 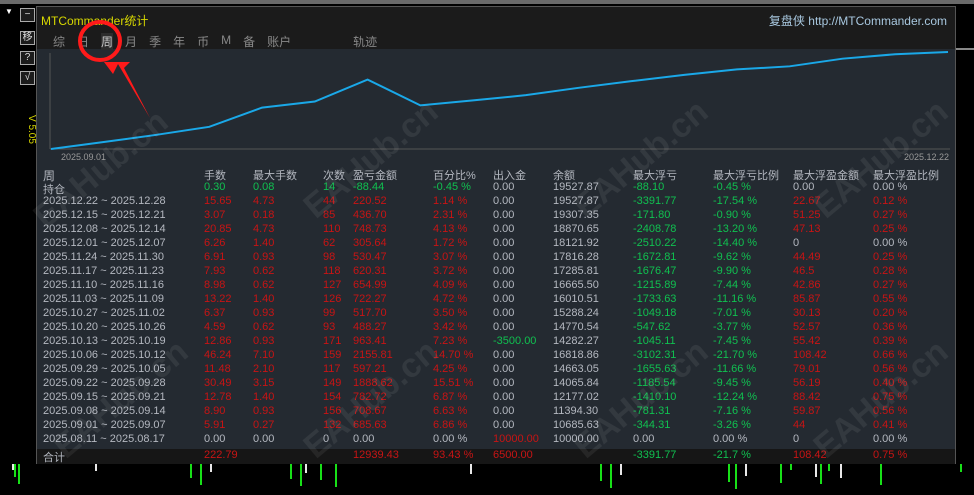 I want to click on cell: 12177.02, so click(x=576, y=397).